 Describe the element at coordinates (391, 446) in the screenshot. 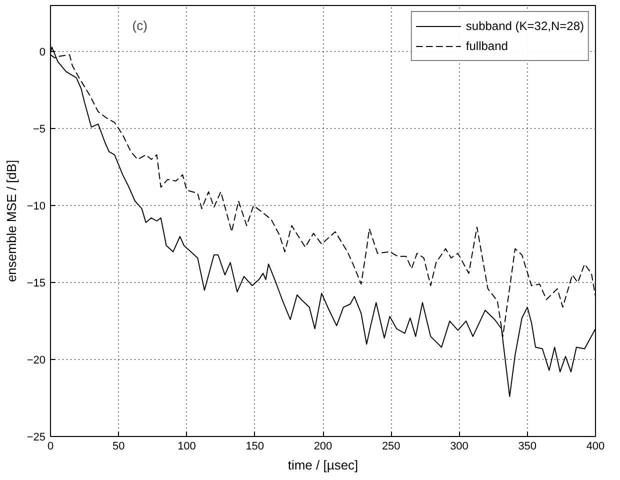

I see `x-tick-label: 250` at that location.